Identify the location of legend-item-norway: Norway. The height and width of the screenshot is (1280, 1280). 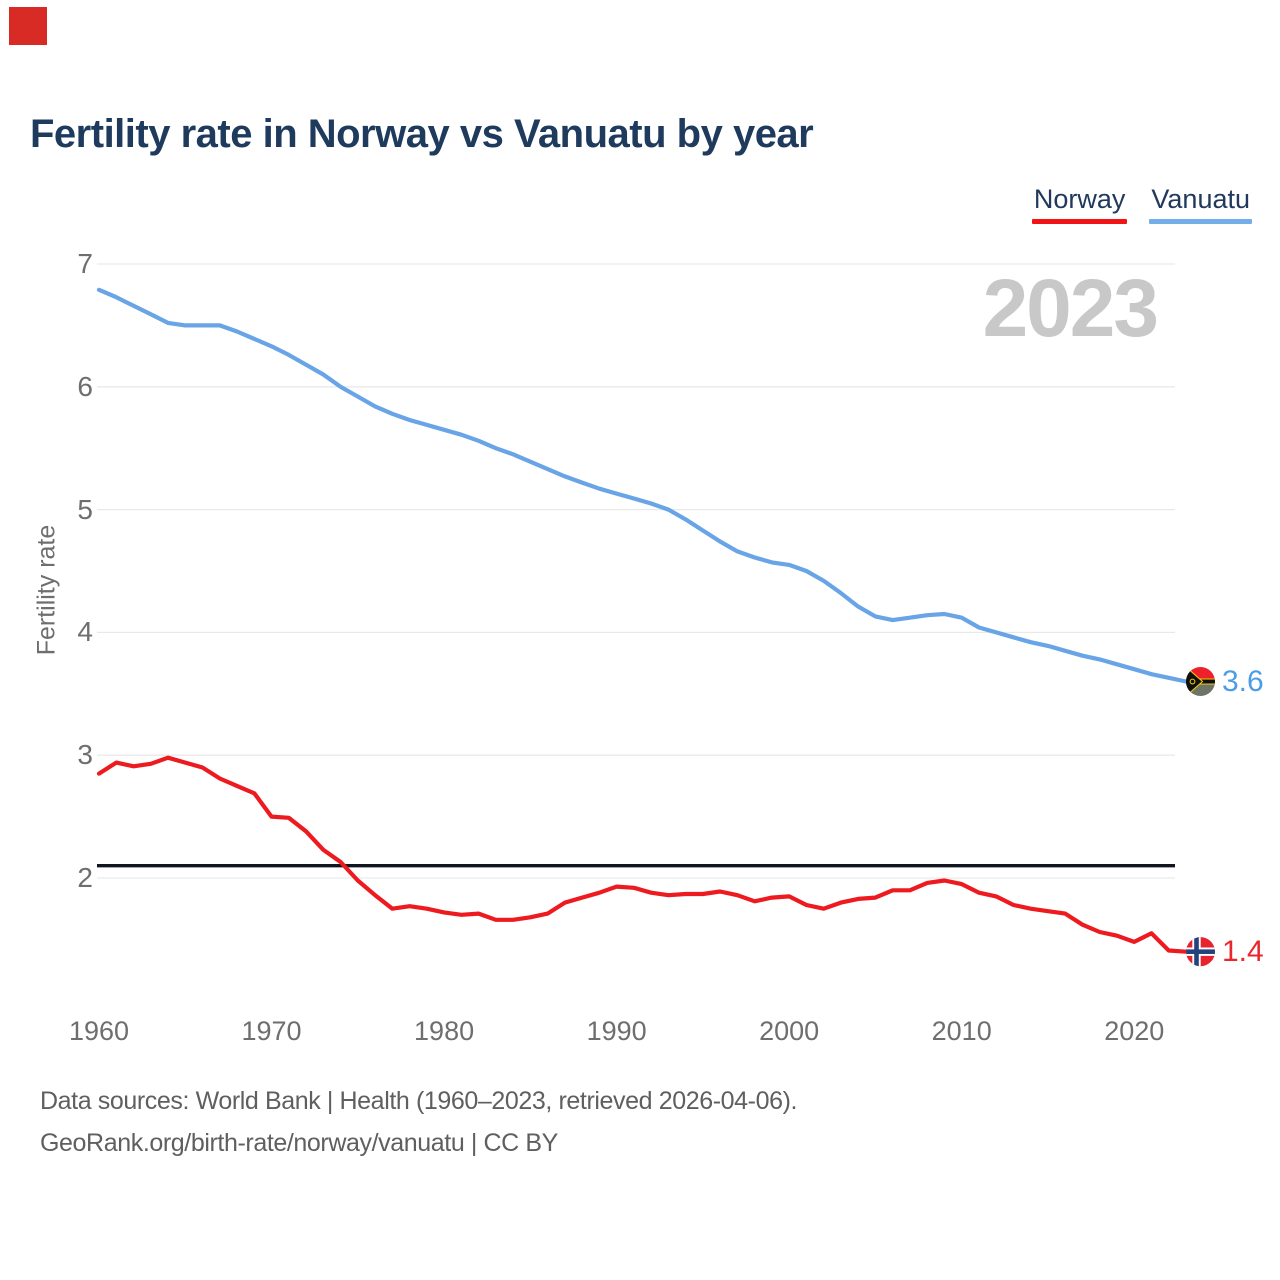
(1079, 204).